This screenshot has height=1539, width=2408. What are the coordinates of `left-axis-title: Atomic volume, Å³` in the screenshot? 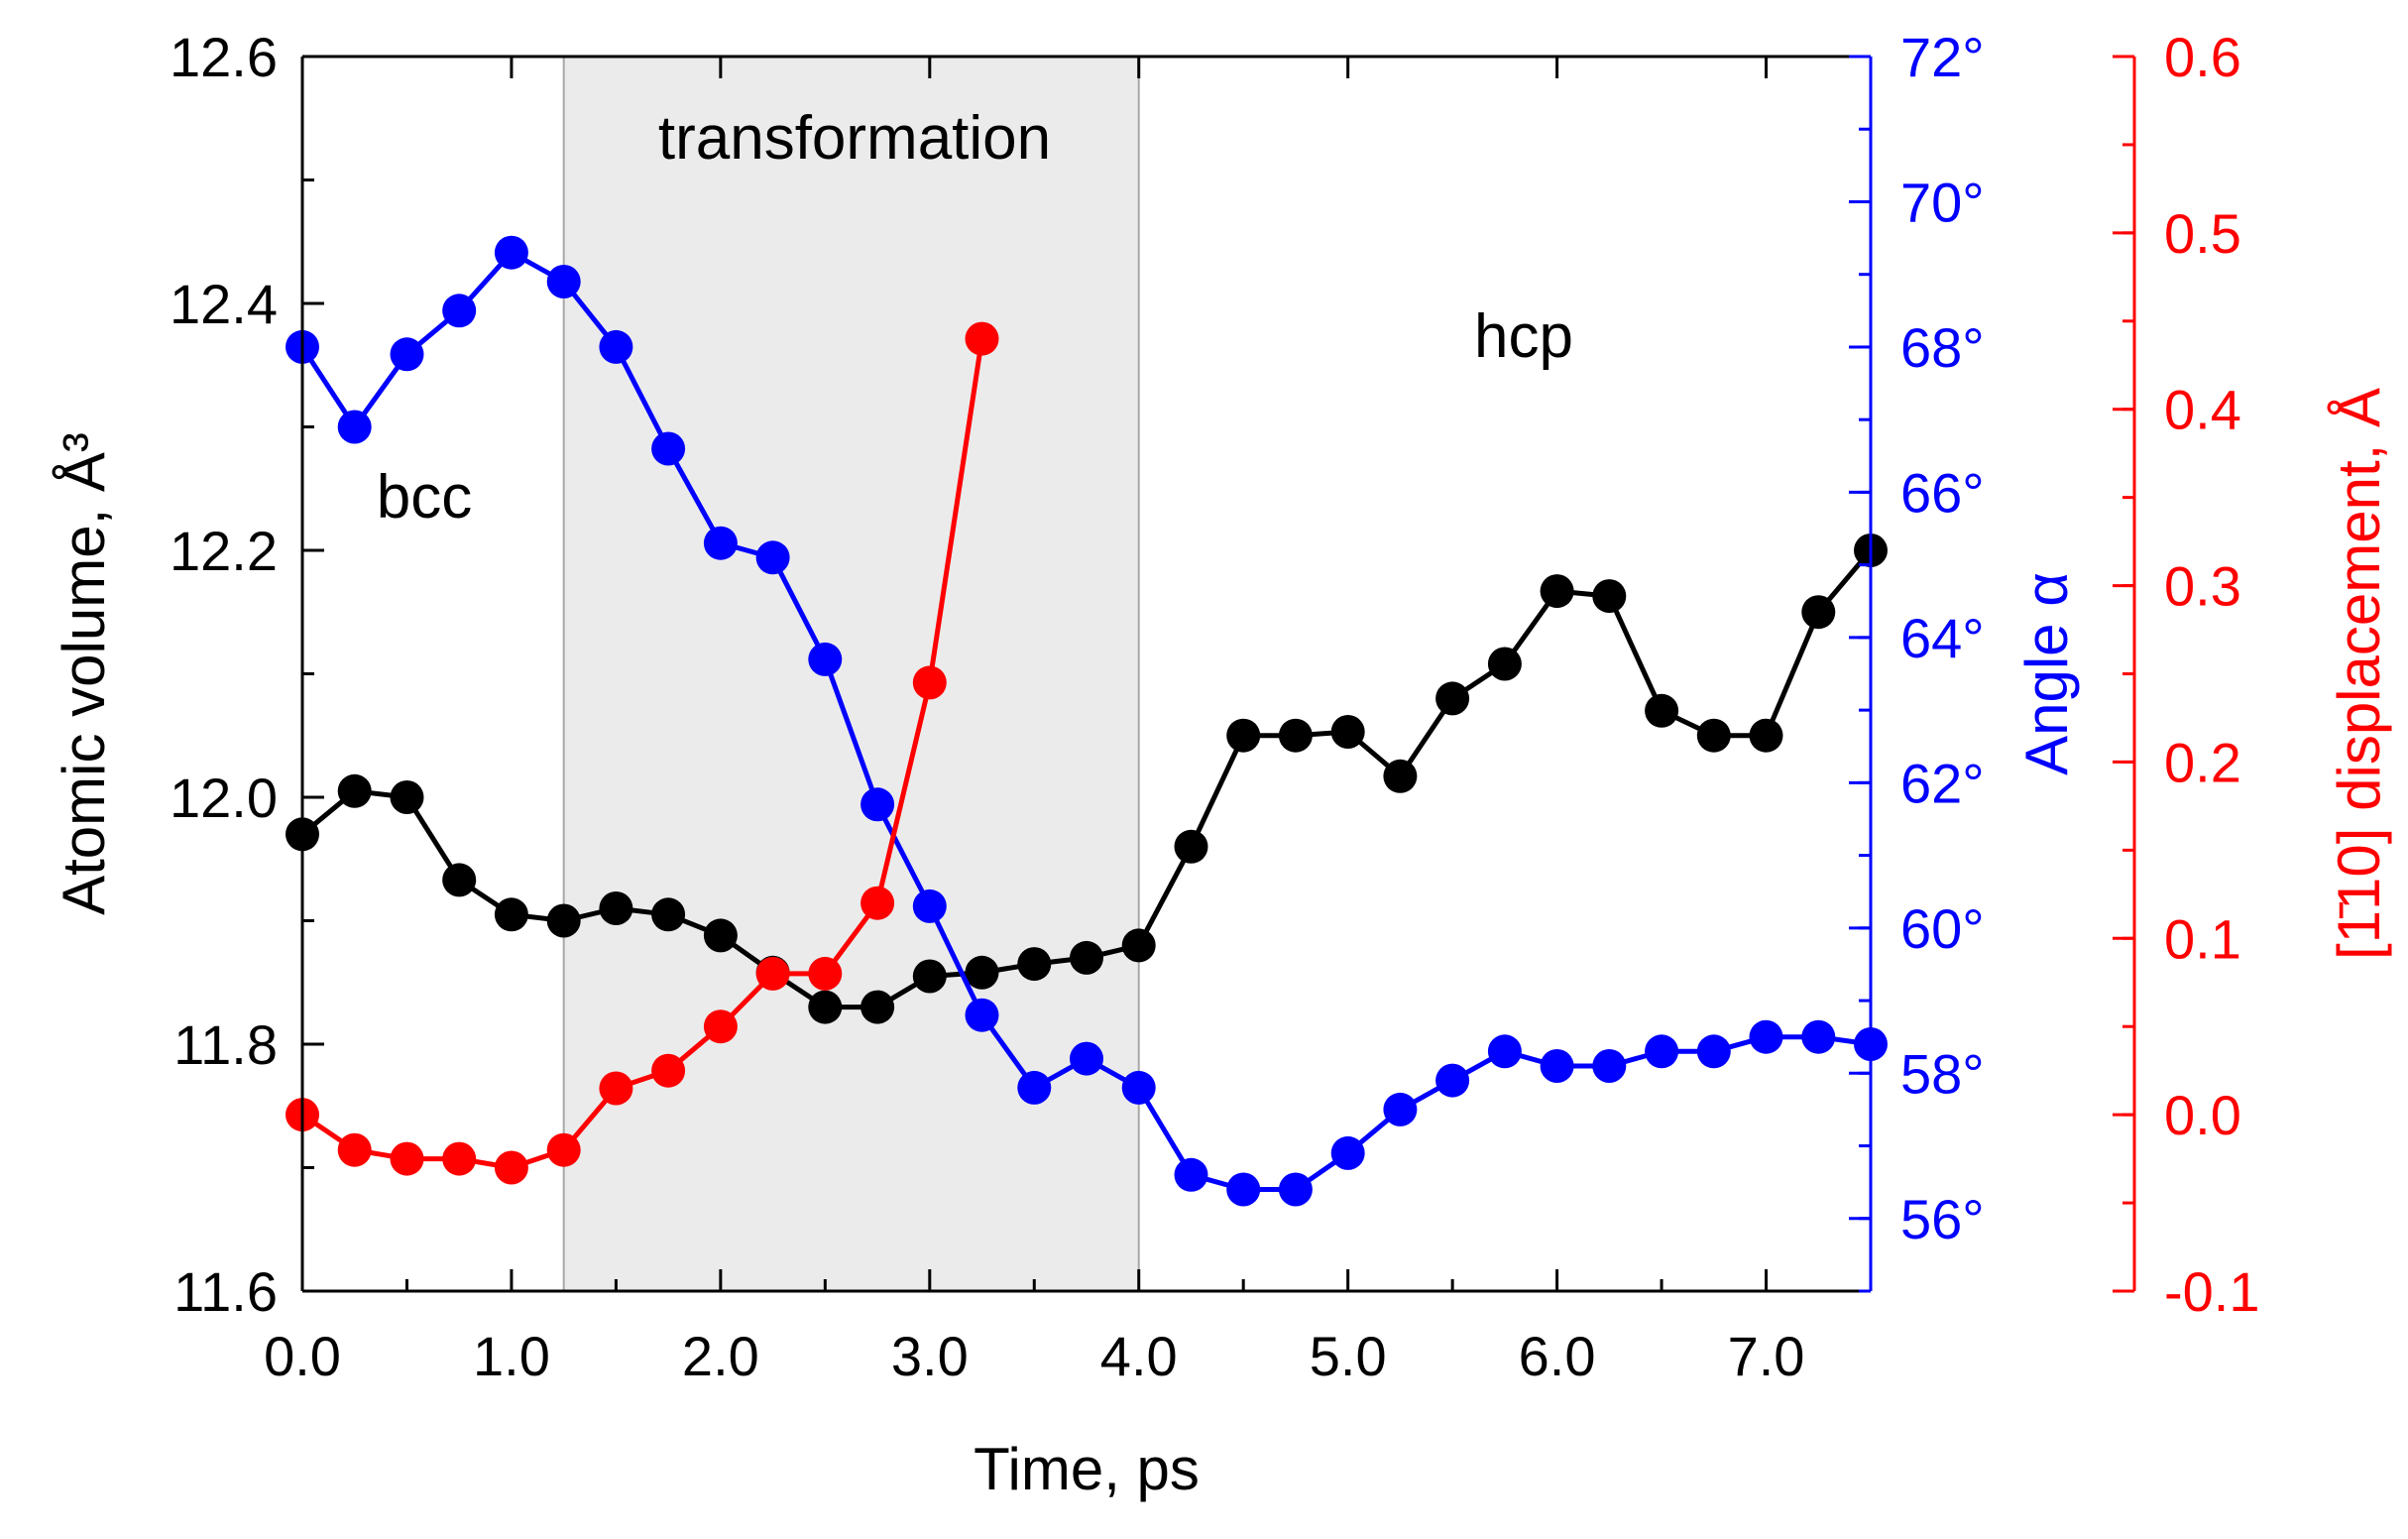 It's located at (84, 673).